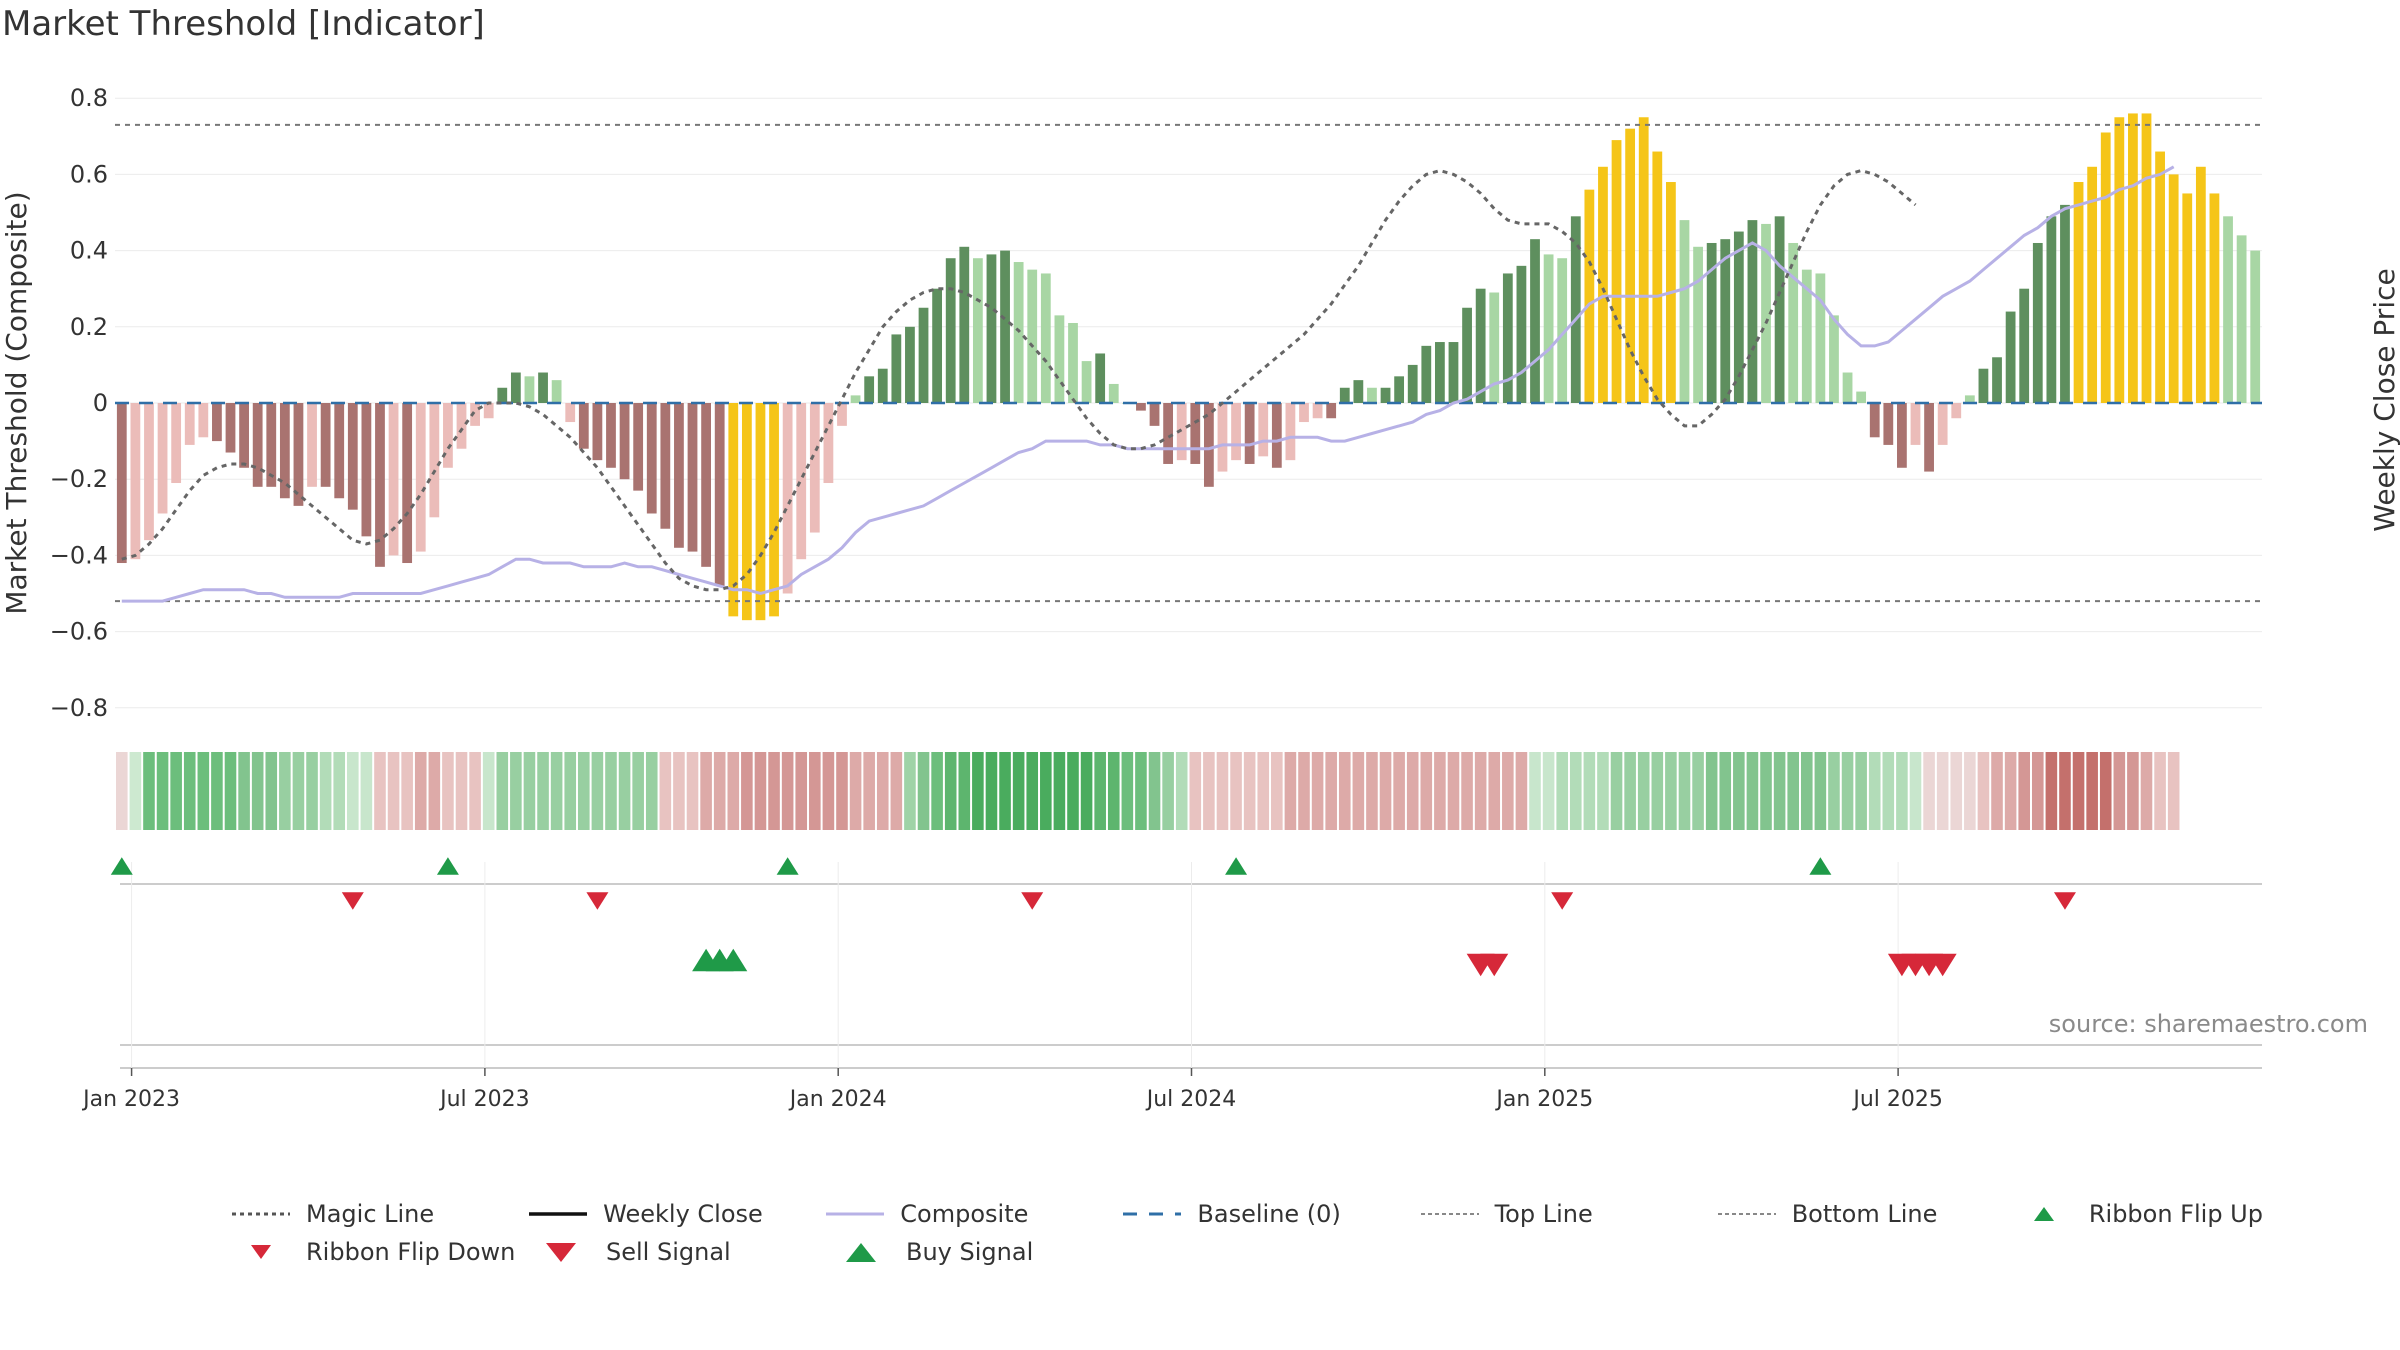 This screenshot has width=2400, height=1350. I want to click on legend-item: Weekly Close, so click(675, 1214).